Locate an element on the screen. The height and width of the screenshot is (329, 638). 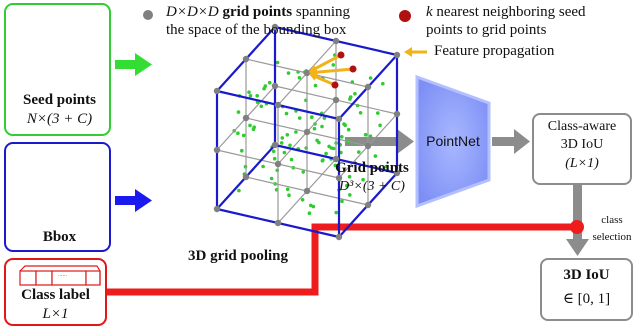
pointnet-label: PointNet is located at coordinates (453, 141).